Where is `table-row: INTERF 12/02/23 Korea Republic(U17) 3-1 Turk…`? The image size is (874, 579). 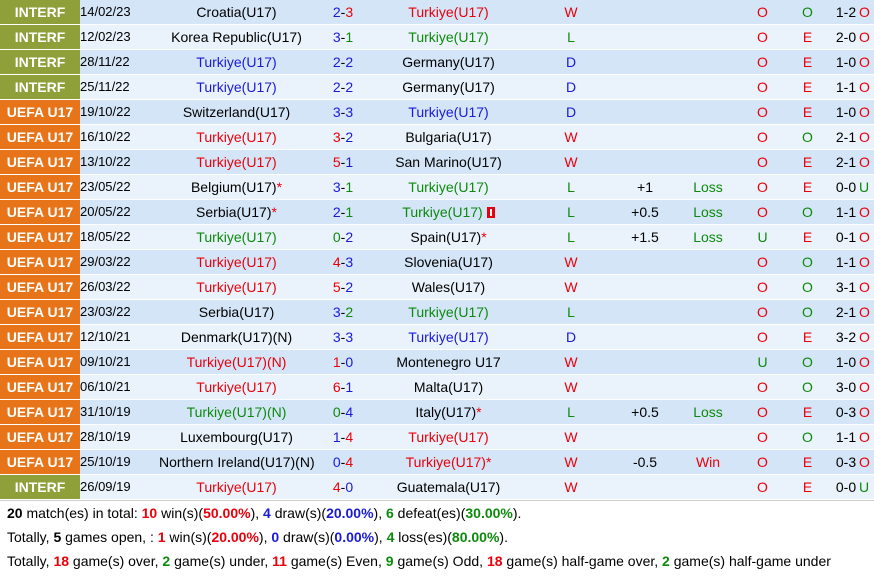 table-row: INTERF 12/02/23 Korea Republic(U17) 3-1 Turk… is located at coordinates (437, 37).